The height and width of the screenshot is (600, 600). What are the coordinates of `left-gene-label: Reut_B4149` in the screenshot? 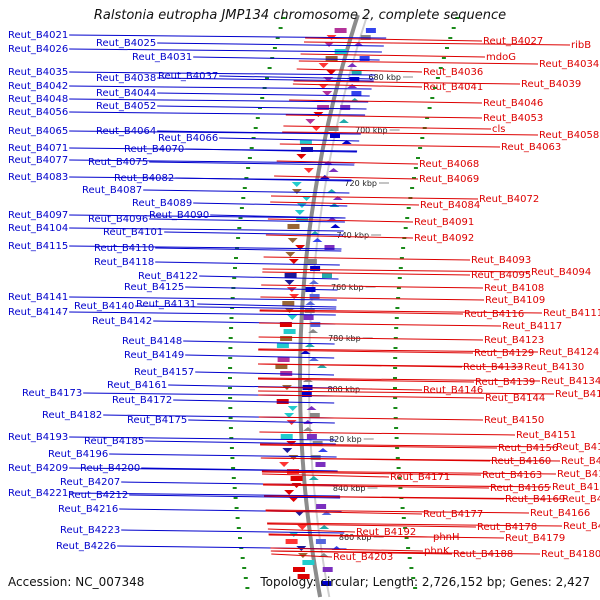 It's located at (154, 355).